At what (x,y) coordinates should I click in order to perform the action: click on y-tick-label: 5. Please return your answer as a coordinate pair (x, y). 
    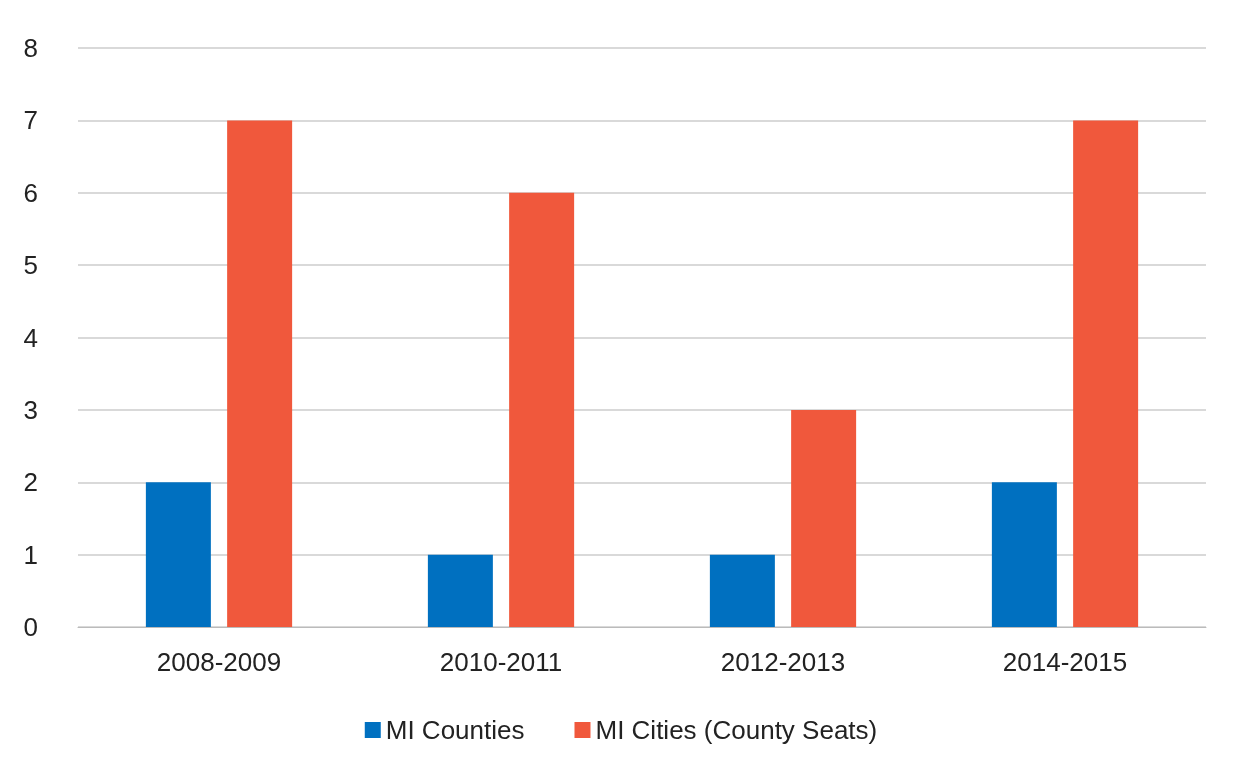
    Looking at the image, I should click on (30, 265).